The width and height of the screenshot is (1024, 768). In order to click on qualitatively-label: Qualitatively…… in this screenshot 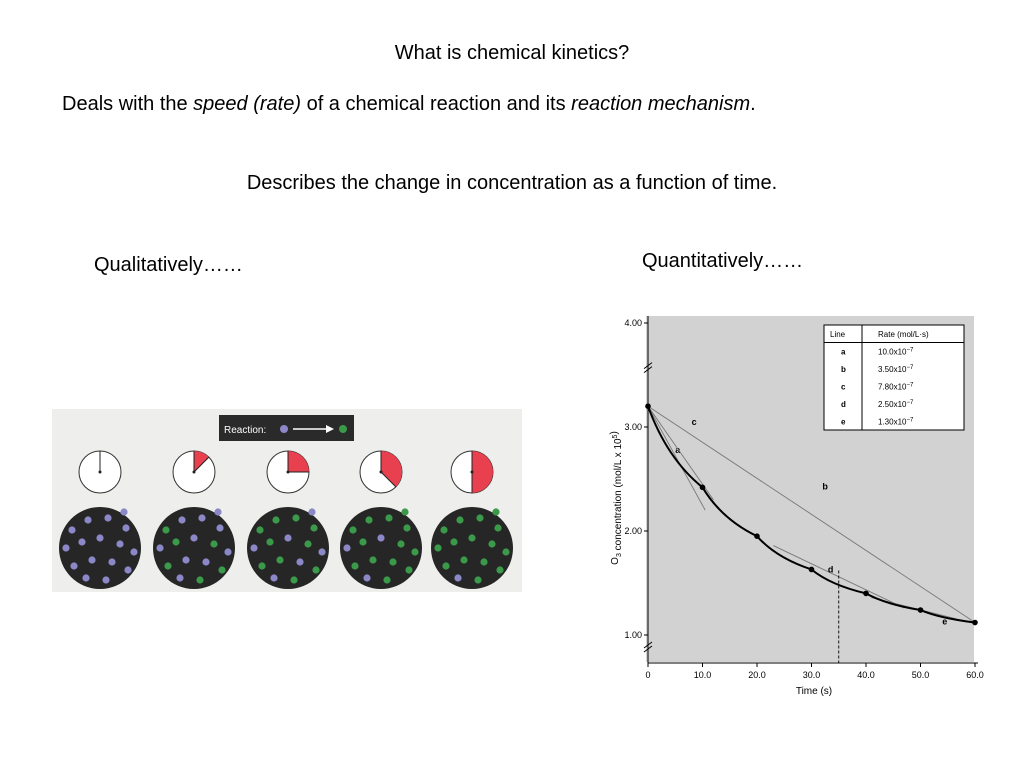, I will do `click(168, 265)`.